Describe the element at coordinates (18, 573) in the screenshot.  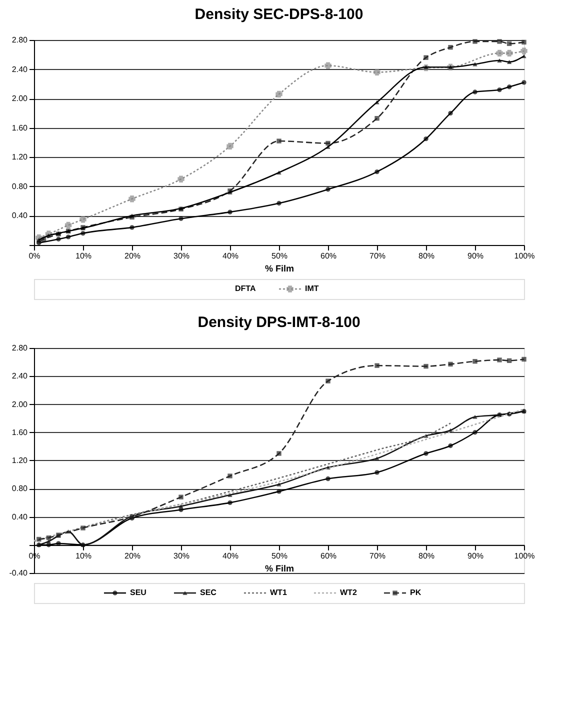
I see `y-tick-label: -0.40` at that location.